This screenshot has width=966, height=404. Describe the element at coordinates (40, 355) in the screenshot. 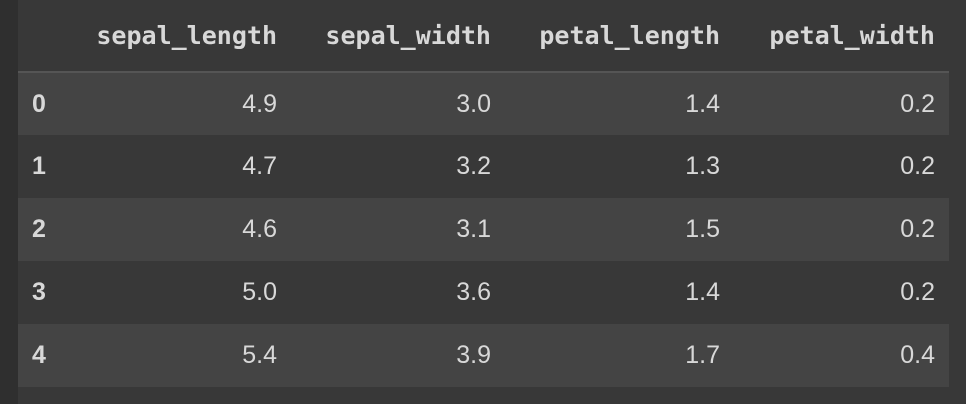

I see `row-index: 4` at that location.